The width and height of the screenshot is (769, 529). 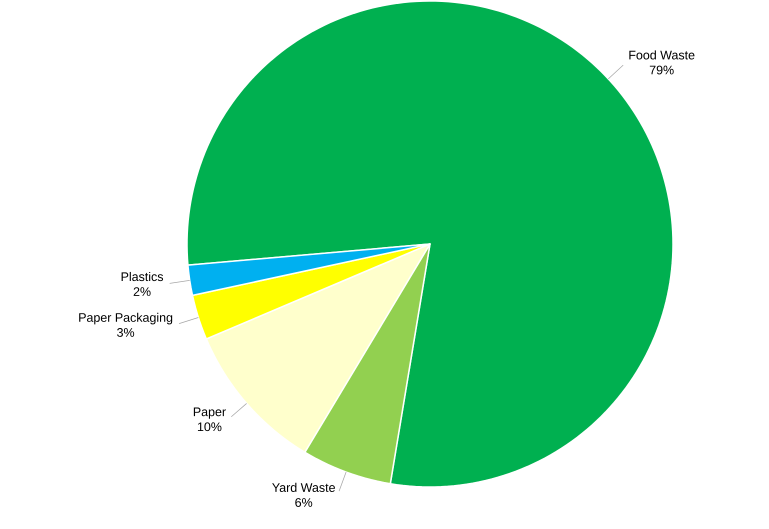 What do you see at coordinates (143, 277) in the screenshot?
I see `slice-label: Plastics` at bounding box center [143, 277].